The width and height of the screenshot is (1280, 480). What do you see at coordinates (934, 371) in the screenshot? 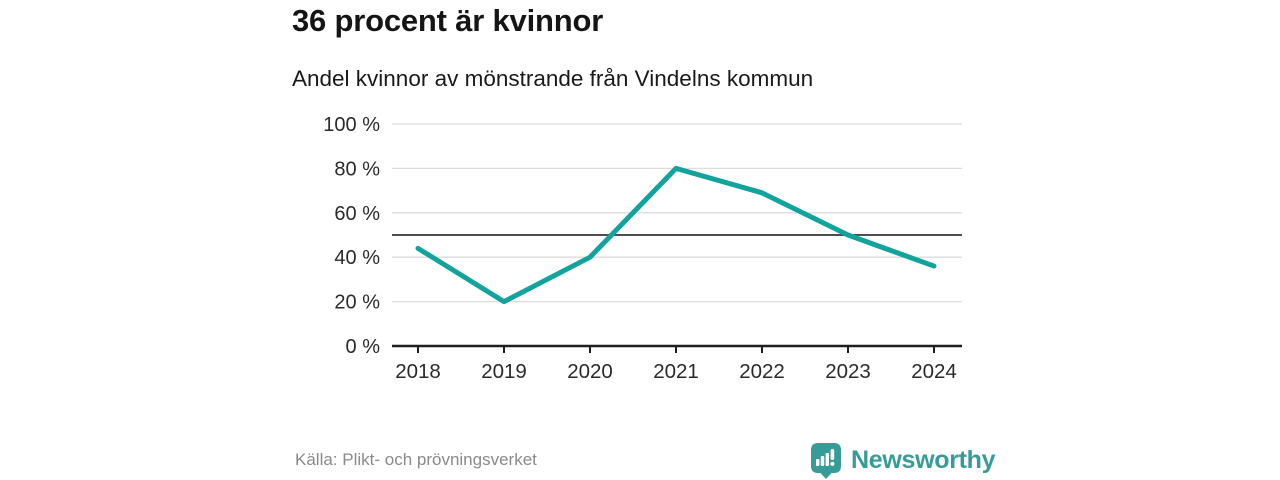
I see `x-tick-label: 2024` at bounding box center [934, 371].